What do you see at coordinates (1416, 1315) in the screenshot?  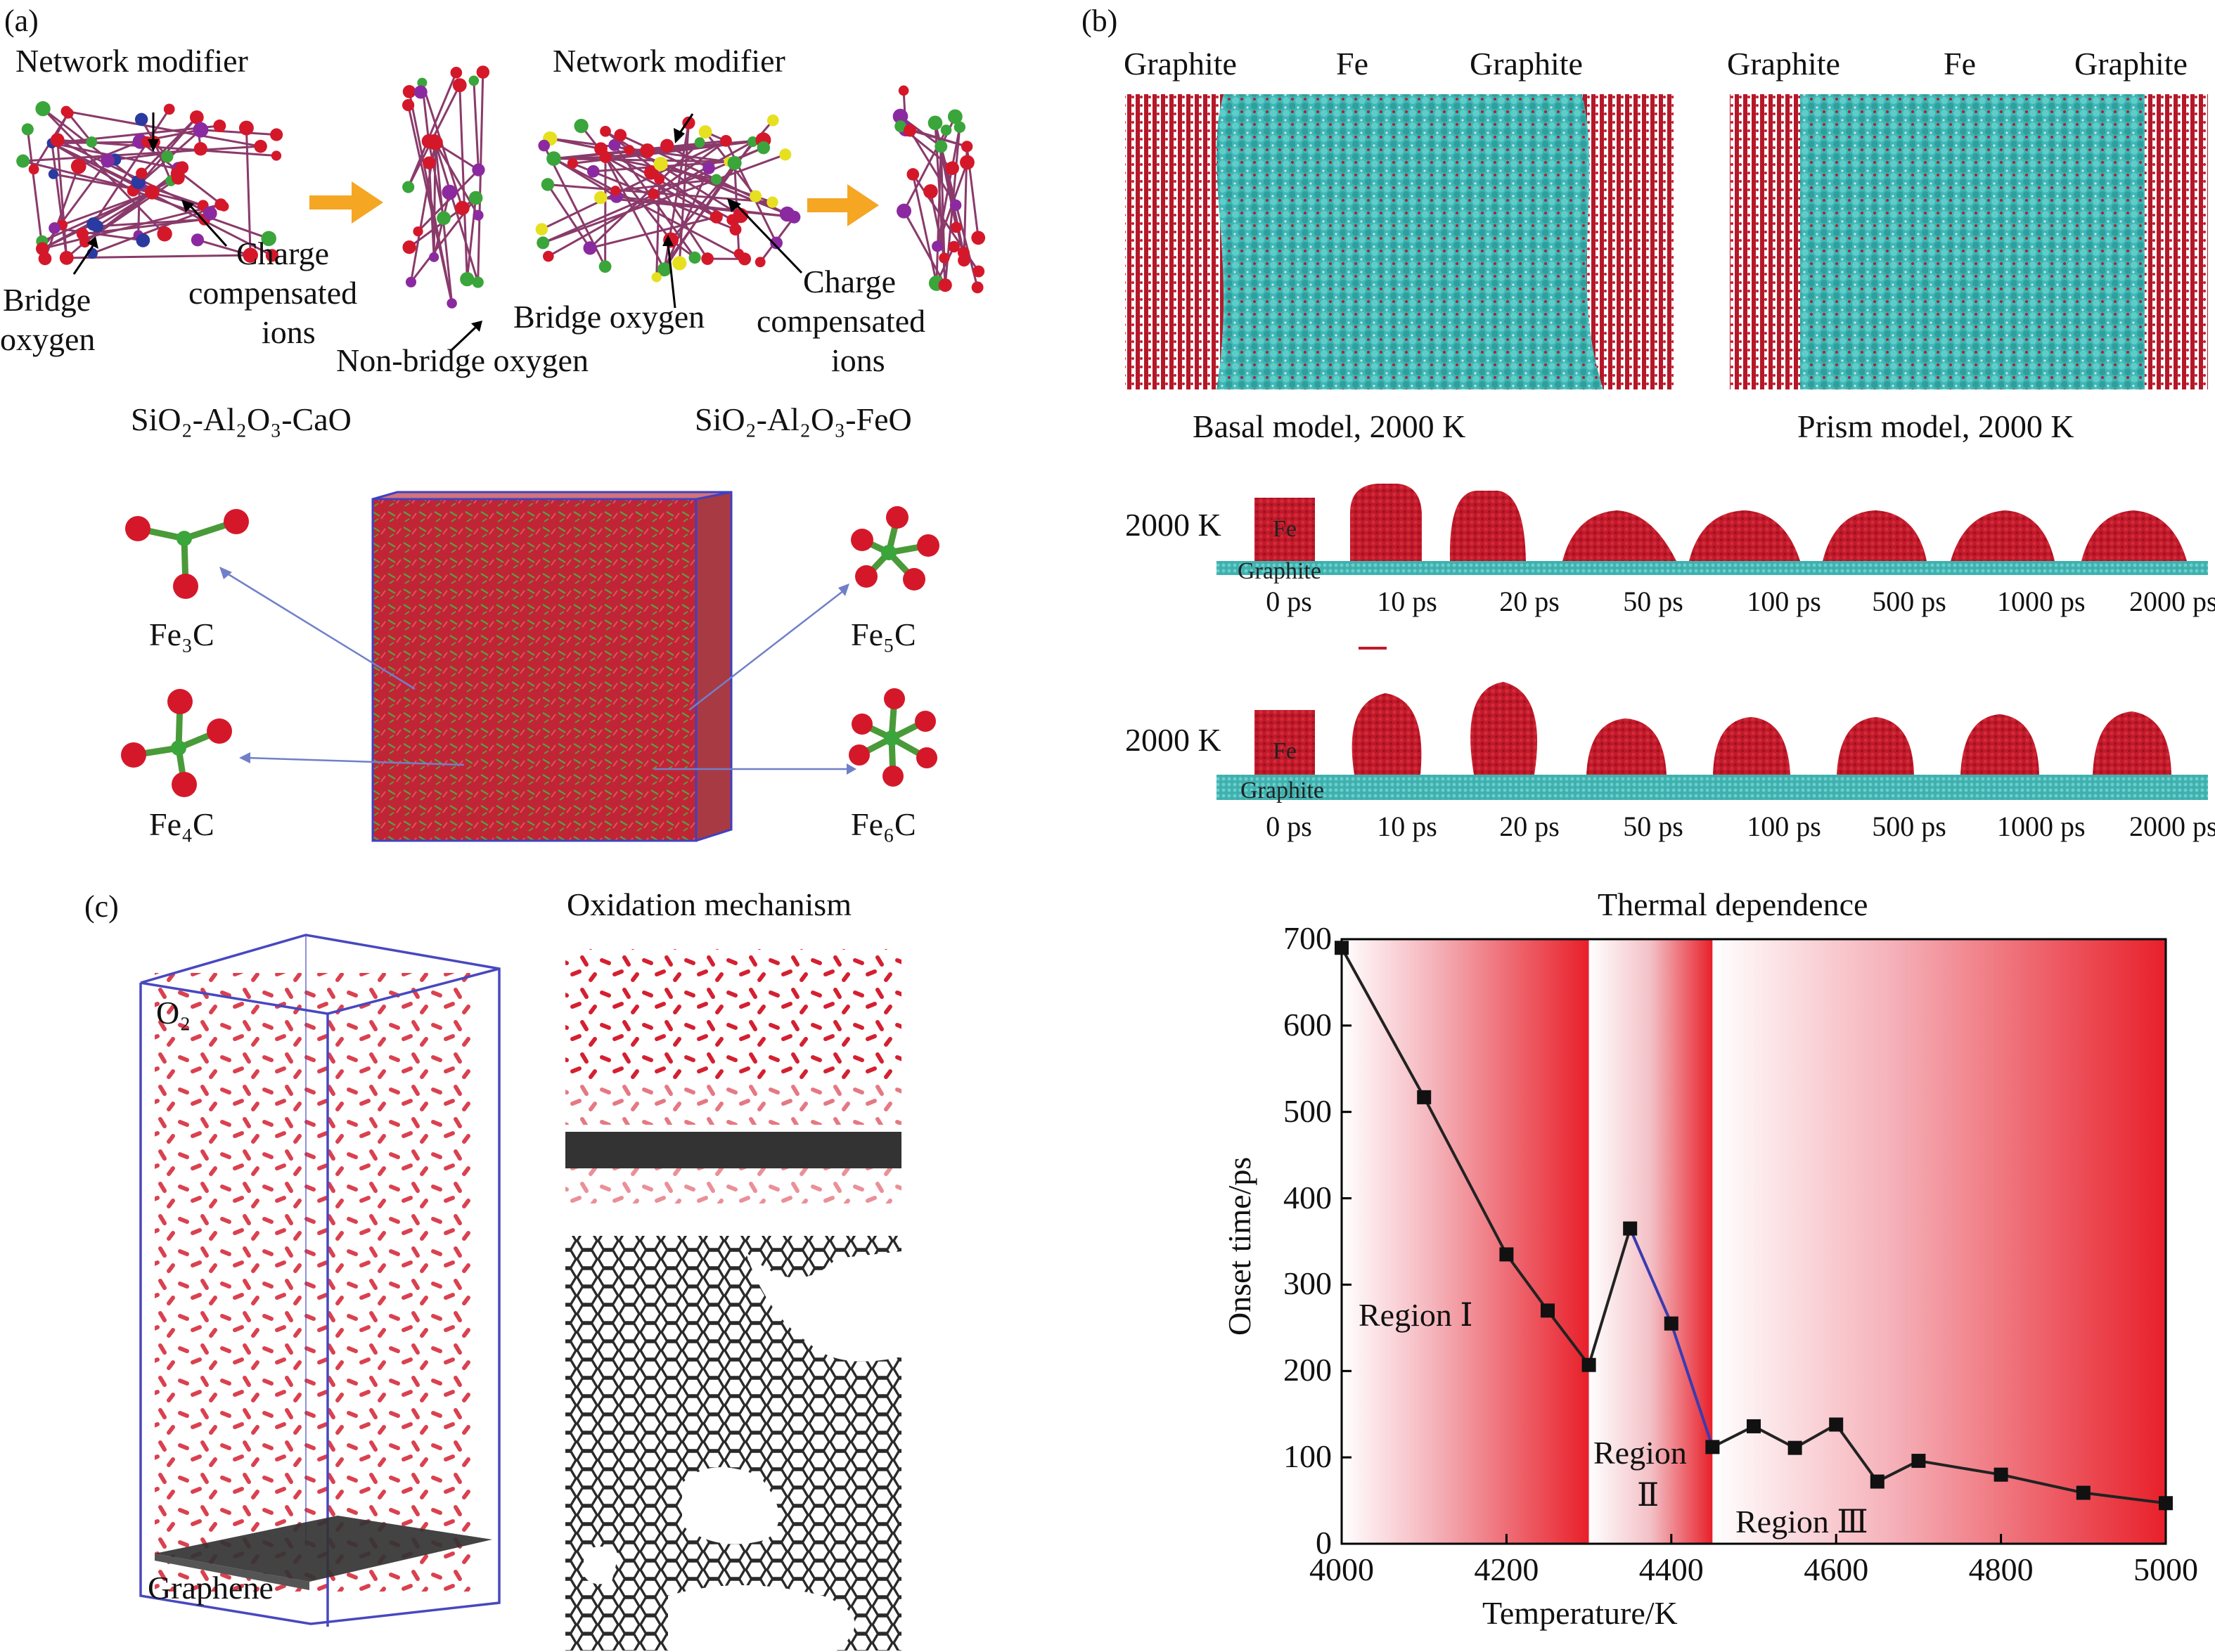 I see `region-label-1: Region Ⅰ` at bounding box center [1416, 1315].